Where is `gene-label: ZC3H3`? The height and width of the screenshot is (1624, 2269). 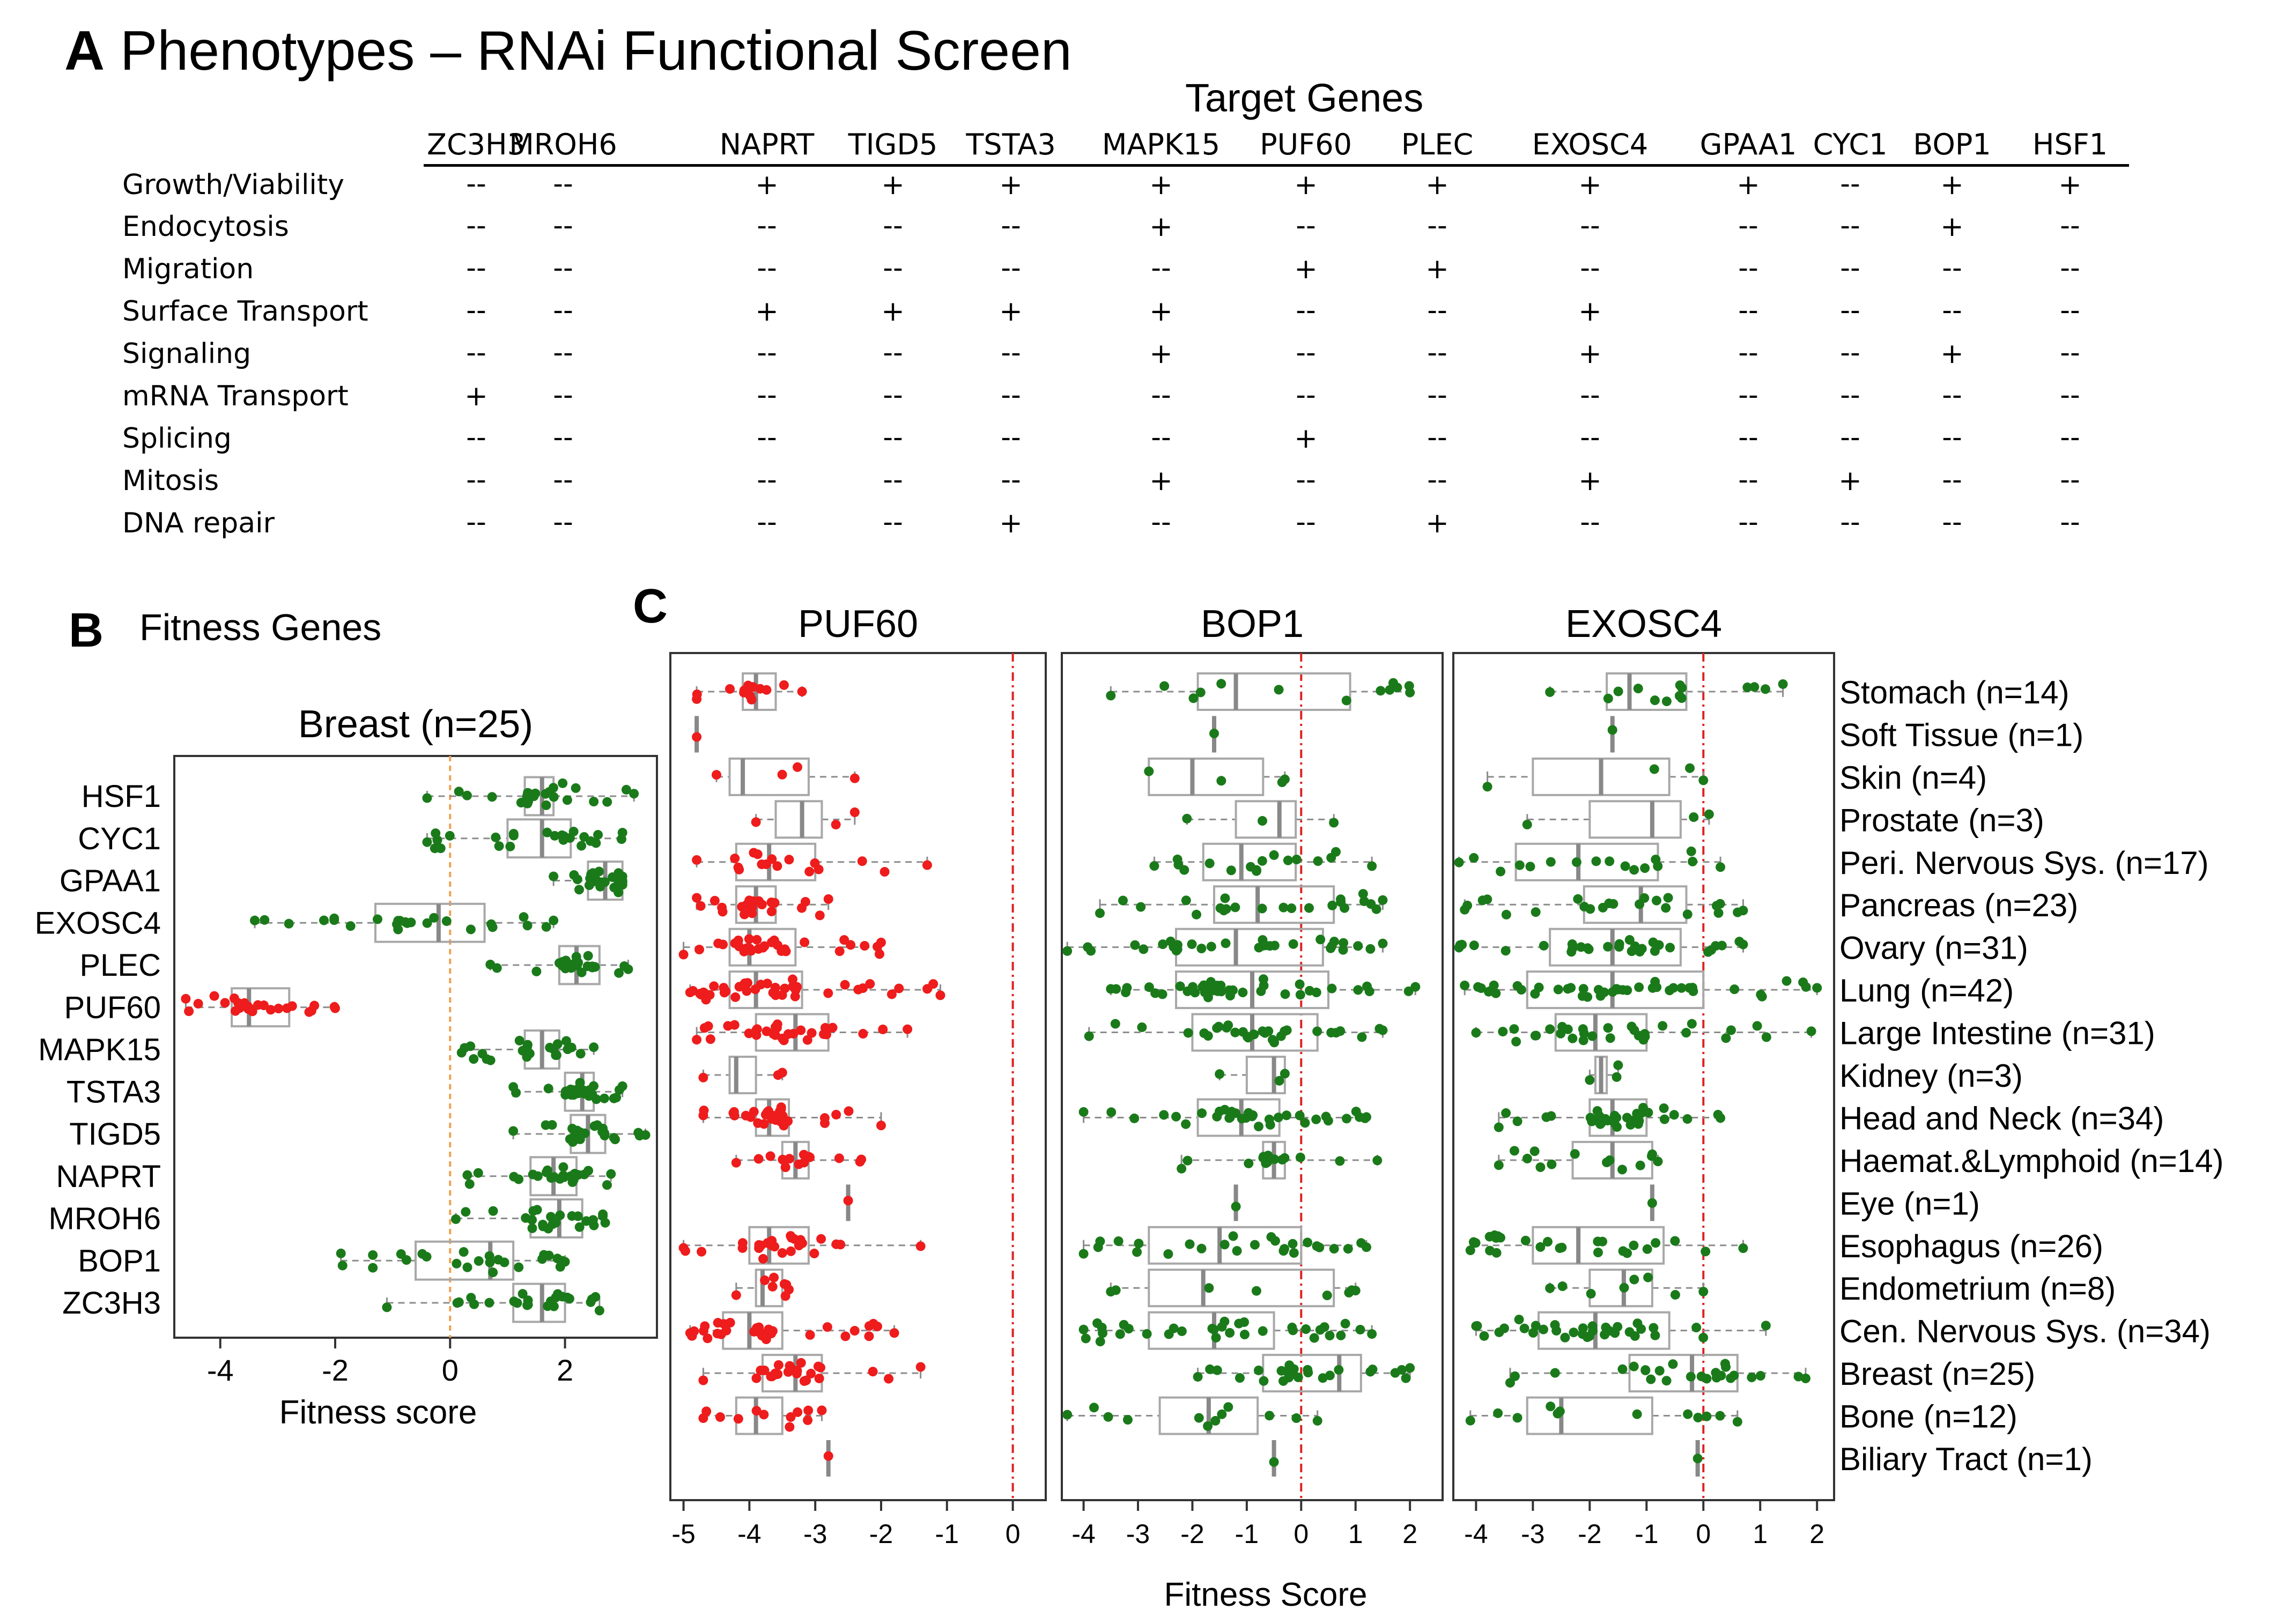 gene-label: ZC3H3 is located at coordinates (111, 1304).